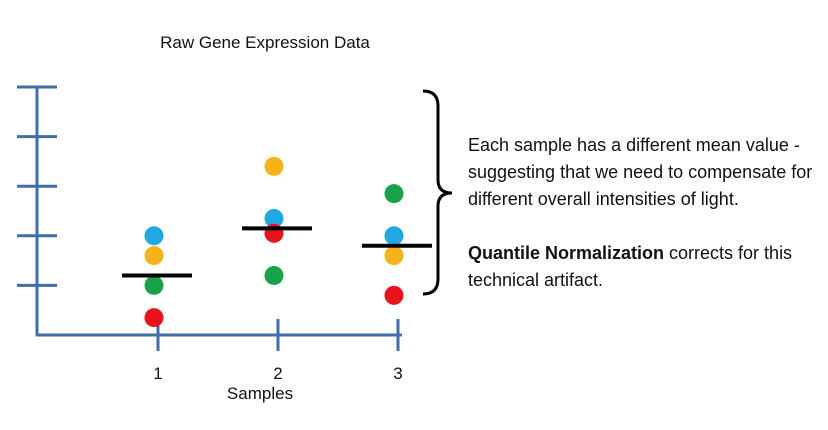  Describe the element at coordinates (630, 266) in the screenshot. I see `annotation-rest: corrects for this technical artifact.` at that location.